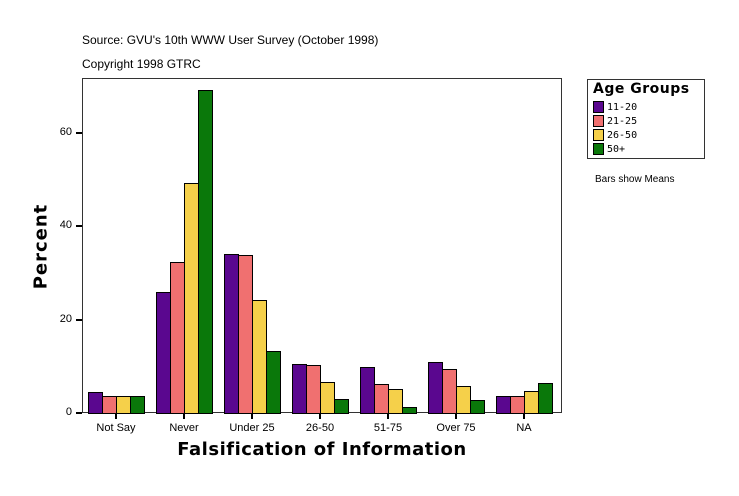  I want to click on y-tick-label: 0, so click(68, 412).